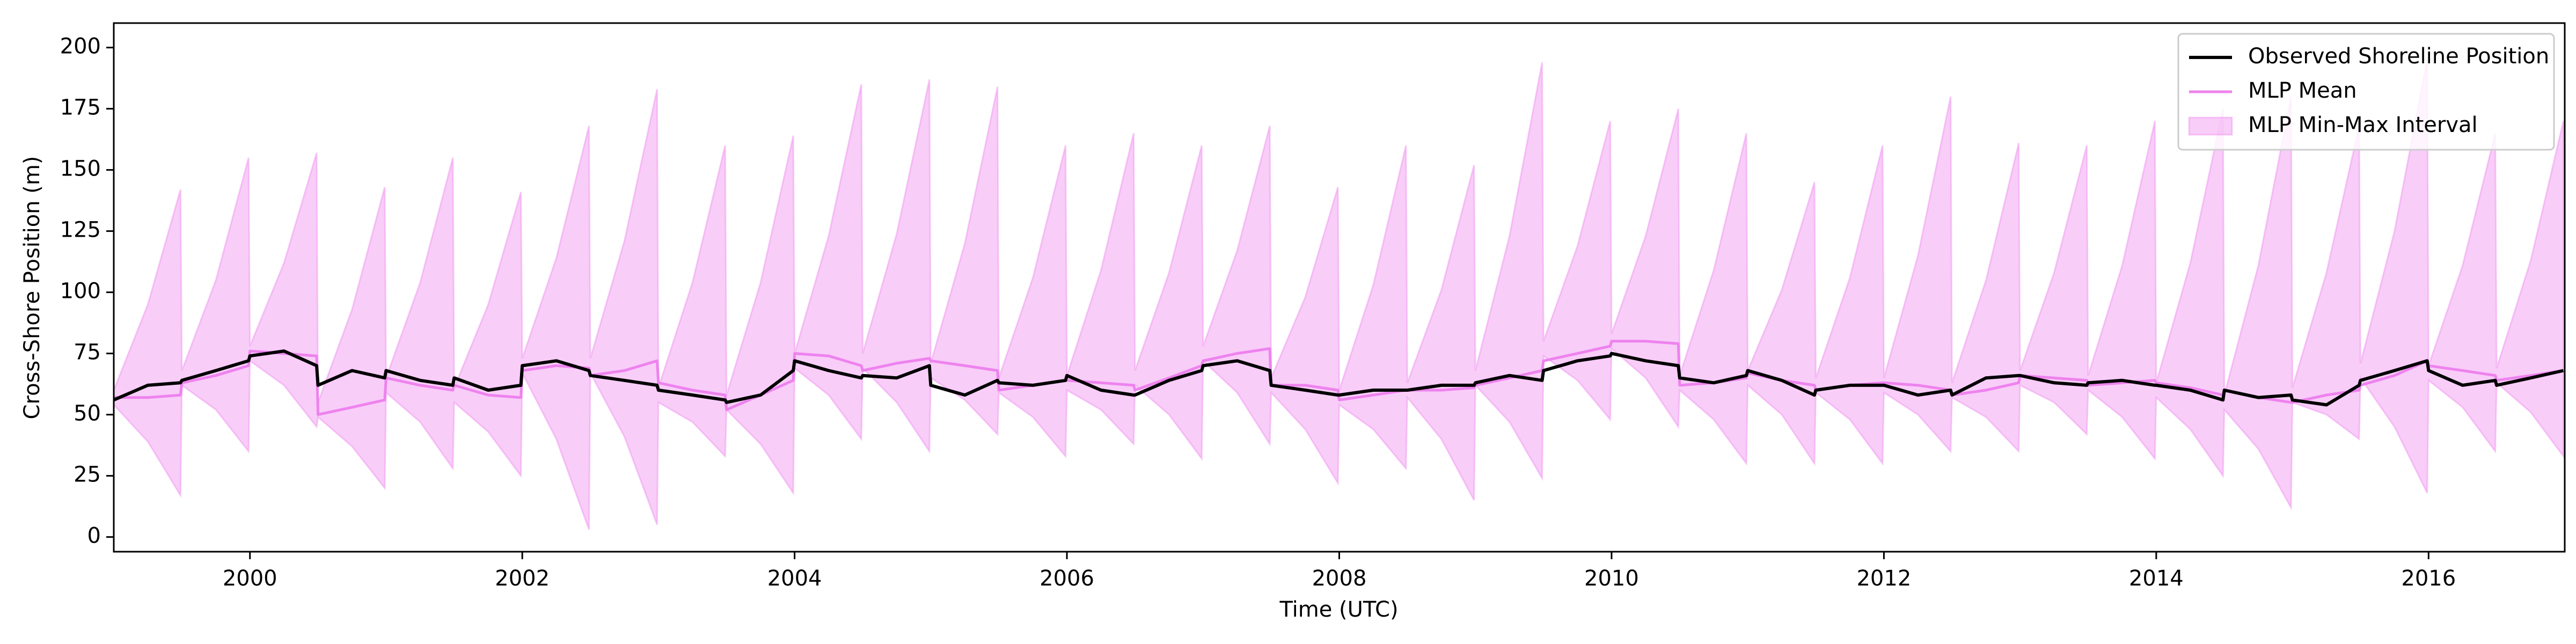 This screenshot has height=644, width=2576. I want to click on y-tick-label: 50, so click(87, 413).